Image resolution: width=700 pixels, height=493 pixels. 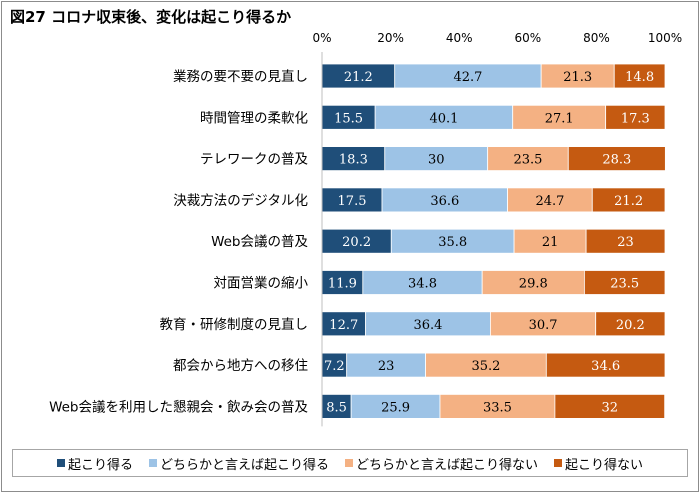 What do you see at coordinates (254, 118) in the screenshot?
I see `category-label: 時間管理の柔軟化` at bounding box center [254, 118].